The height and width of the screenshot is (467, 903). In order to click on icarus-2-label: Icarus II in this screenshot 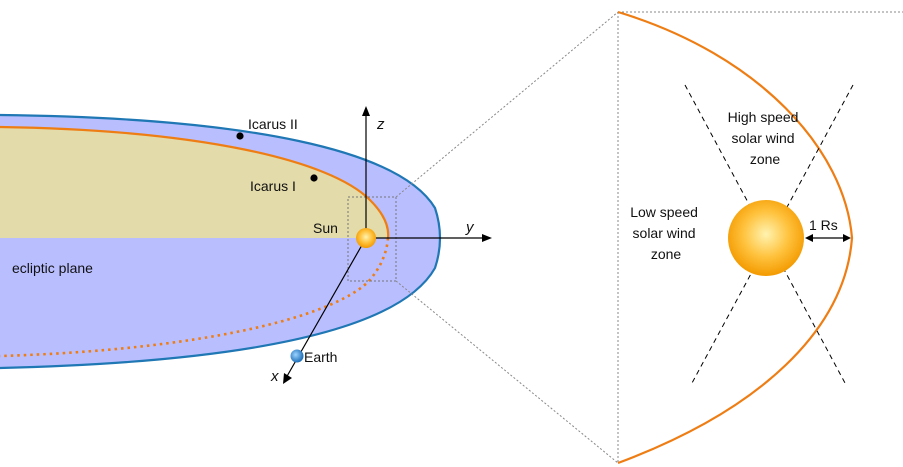, I will do `click(273, 124)`.